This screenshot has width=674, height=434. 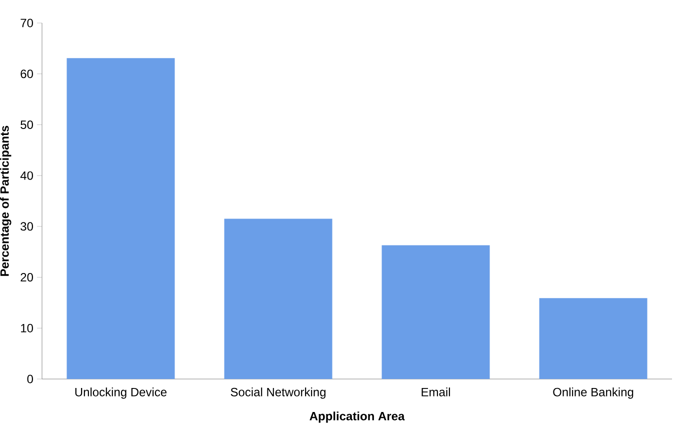 What do you see at coordinates (436, 392) in the screenshot?
I see `x-tick-label: Email` at bounding box center [436, 392].